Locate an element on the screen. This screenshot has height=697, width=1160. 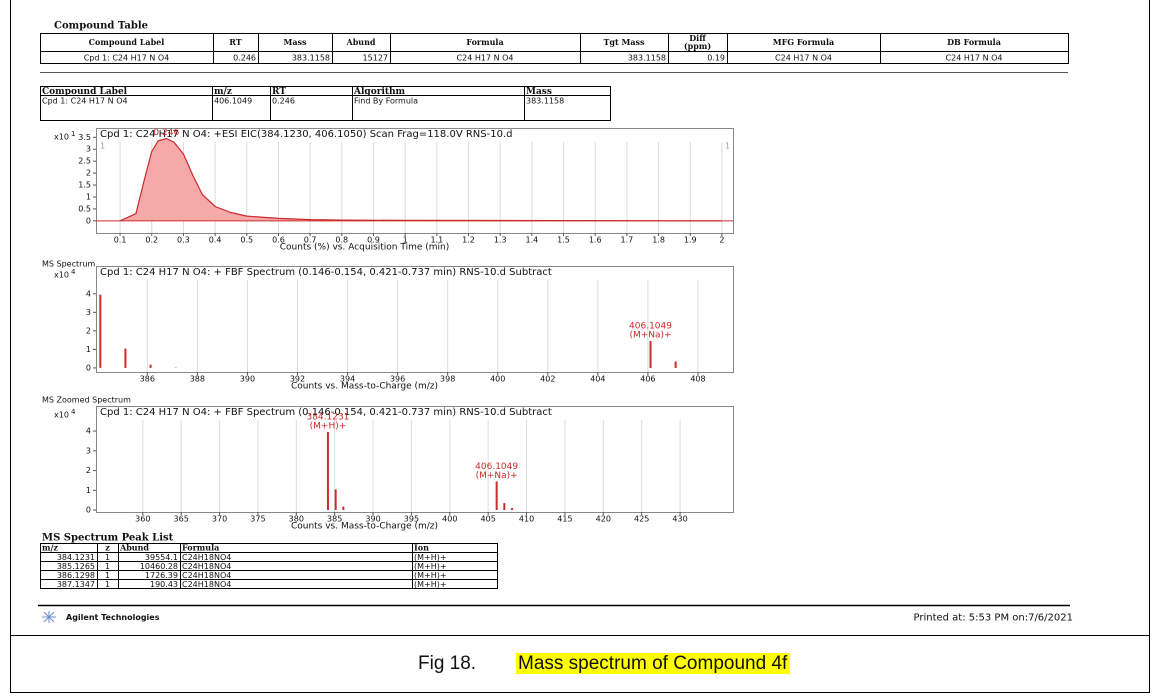
line is located at coordinates (420, 179).